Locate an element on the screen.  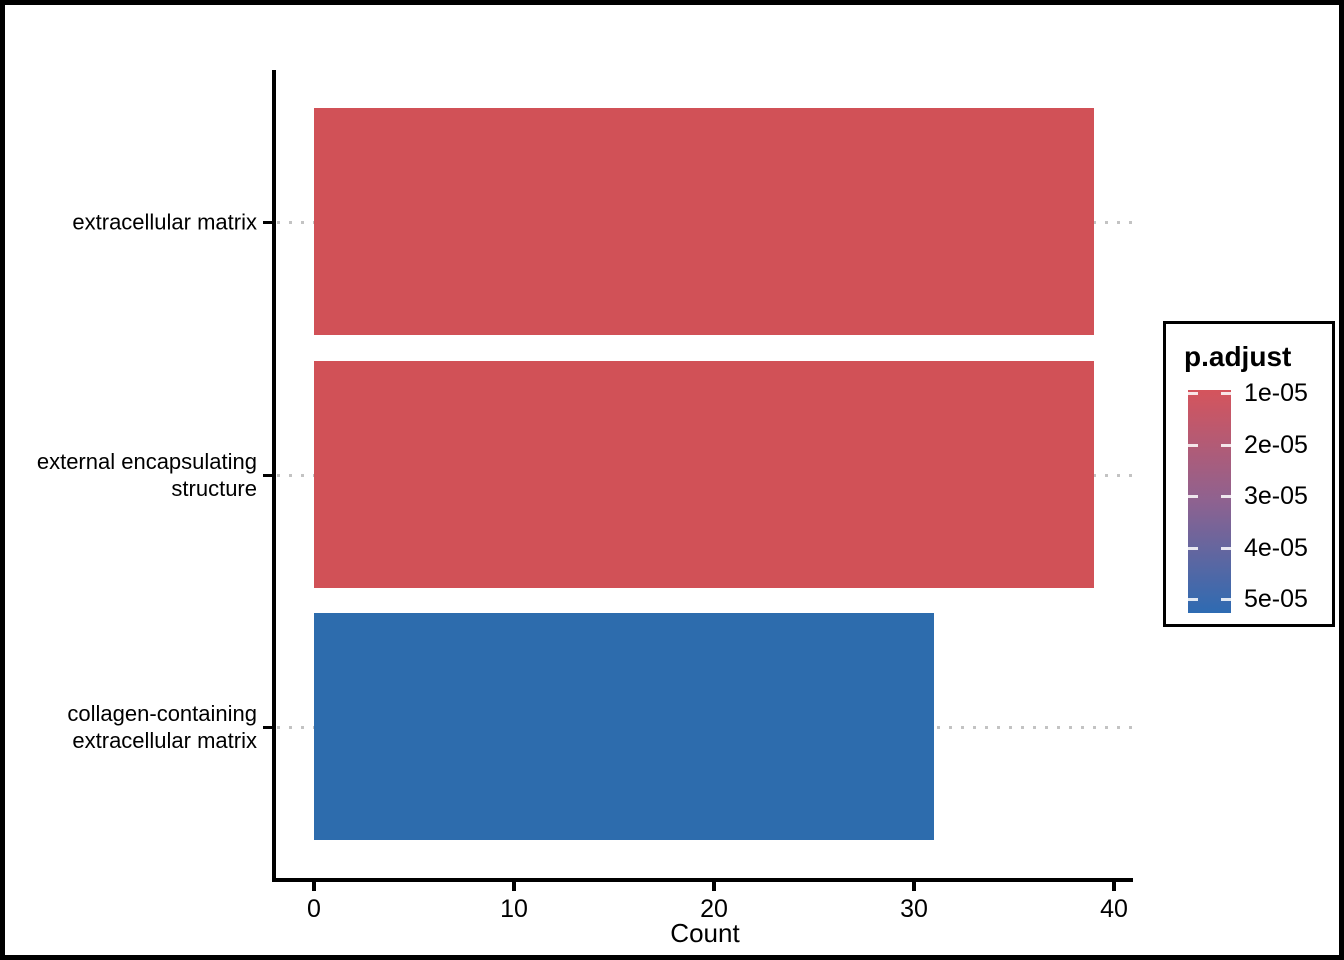
colorbar-gradient is located at coordinates (1209, 501).